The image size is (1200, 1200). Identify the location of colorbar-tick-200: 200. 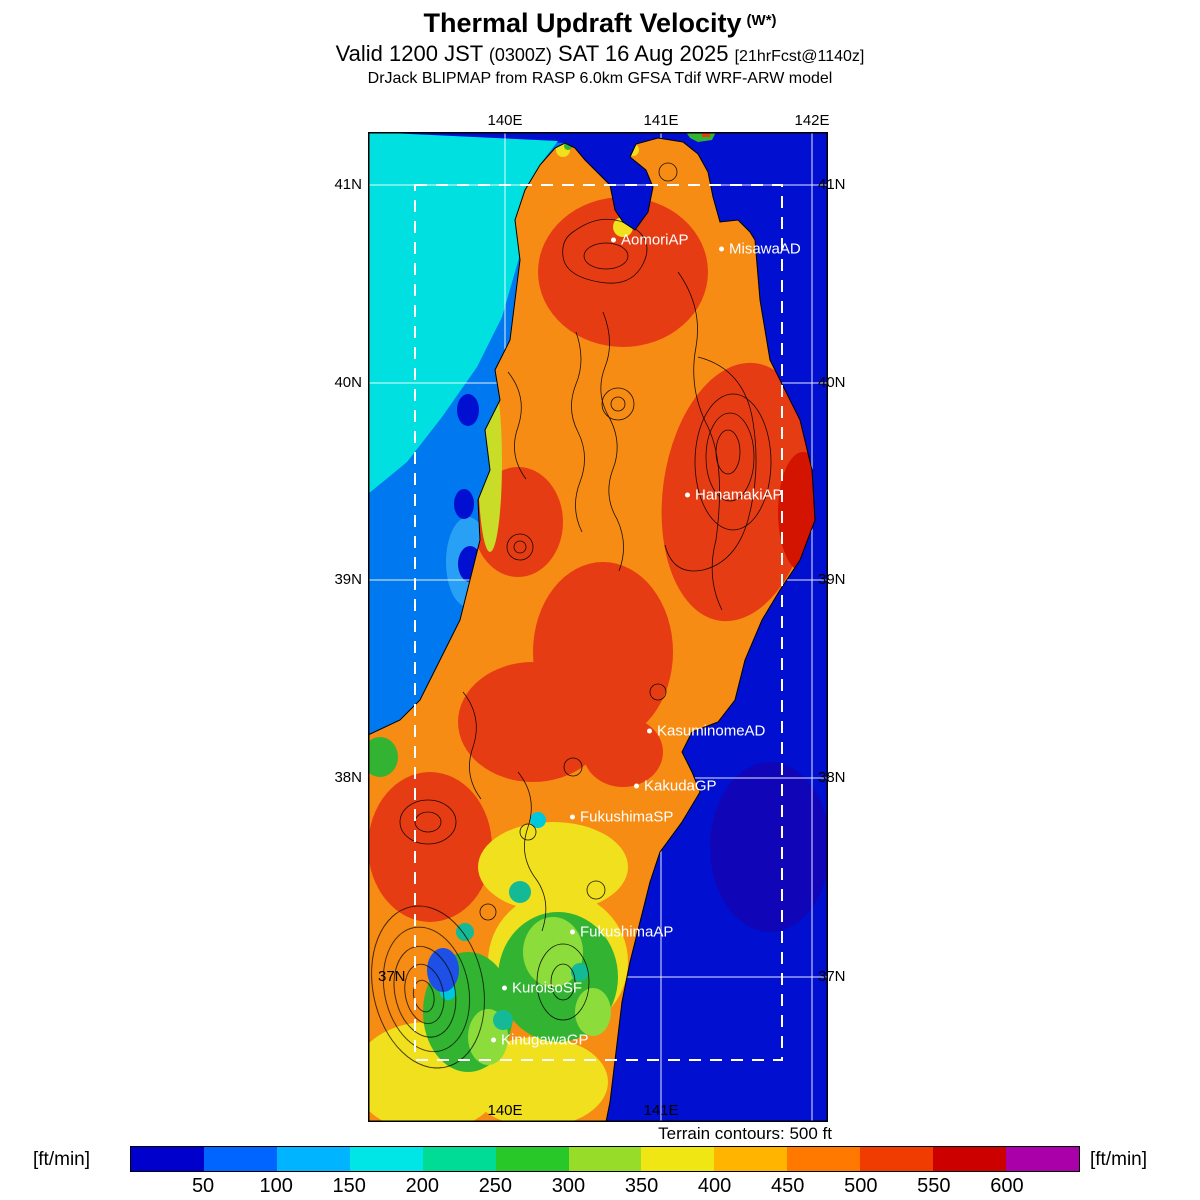
(422, 1186).